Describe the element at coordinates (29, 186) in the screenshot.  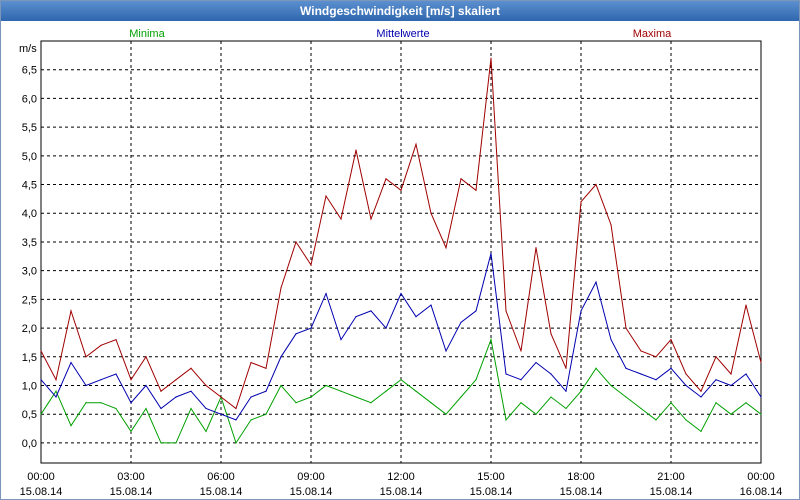
I see `y-tick-label: 4,5` at that location.